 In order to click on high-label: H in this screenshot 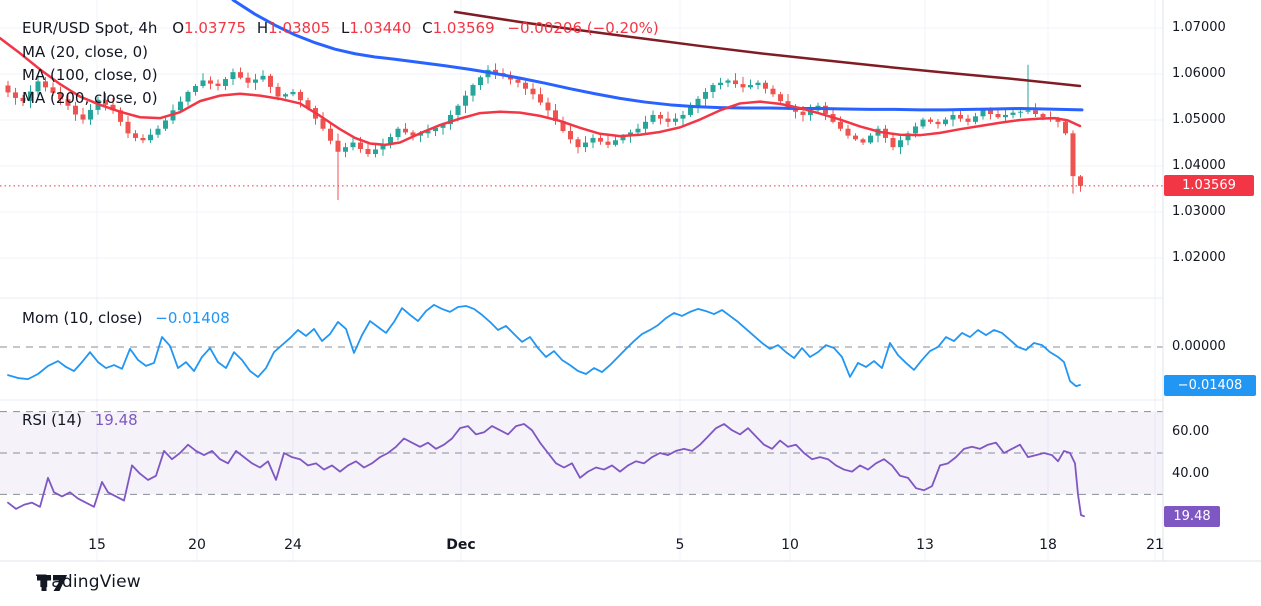, I will do `click(262, 28)`.